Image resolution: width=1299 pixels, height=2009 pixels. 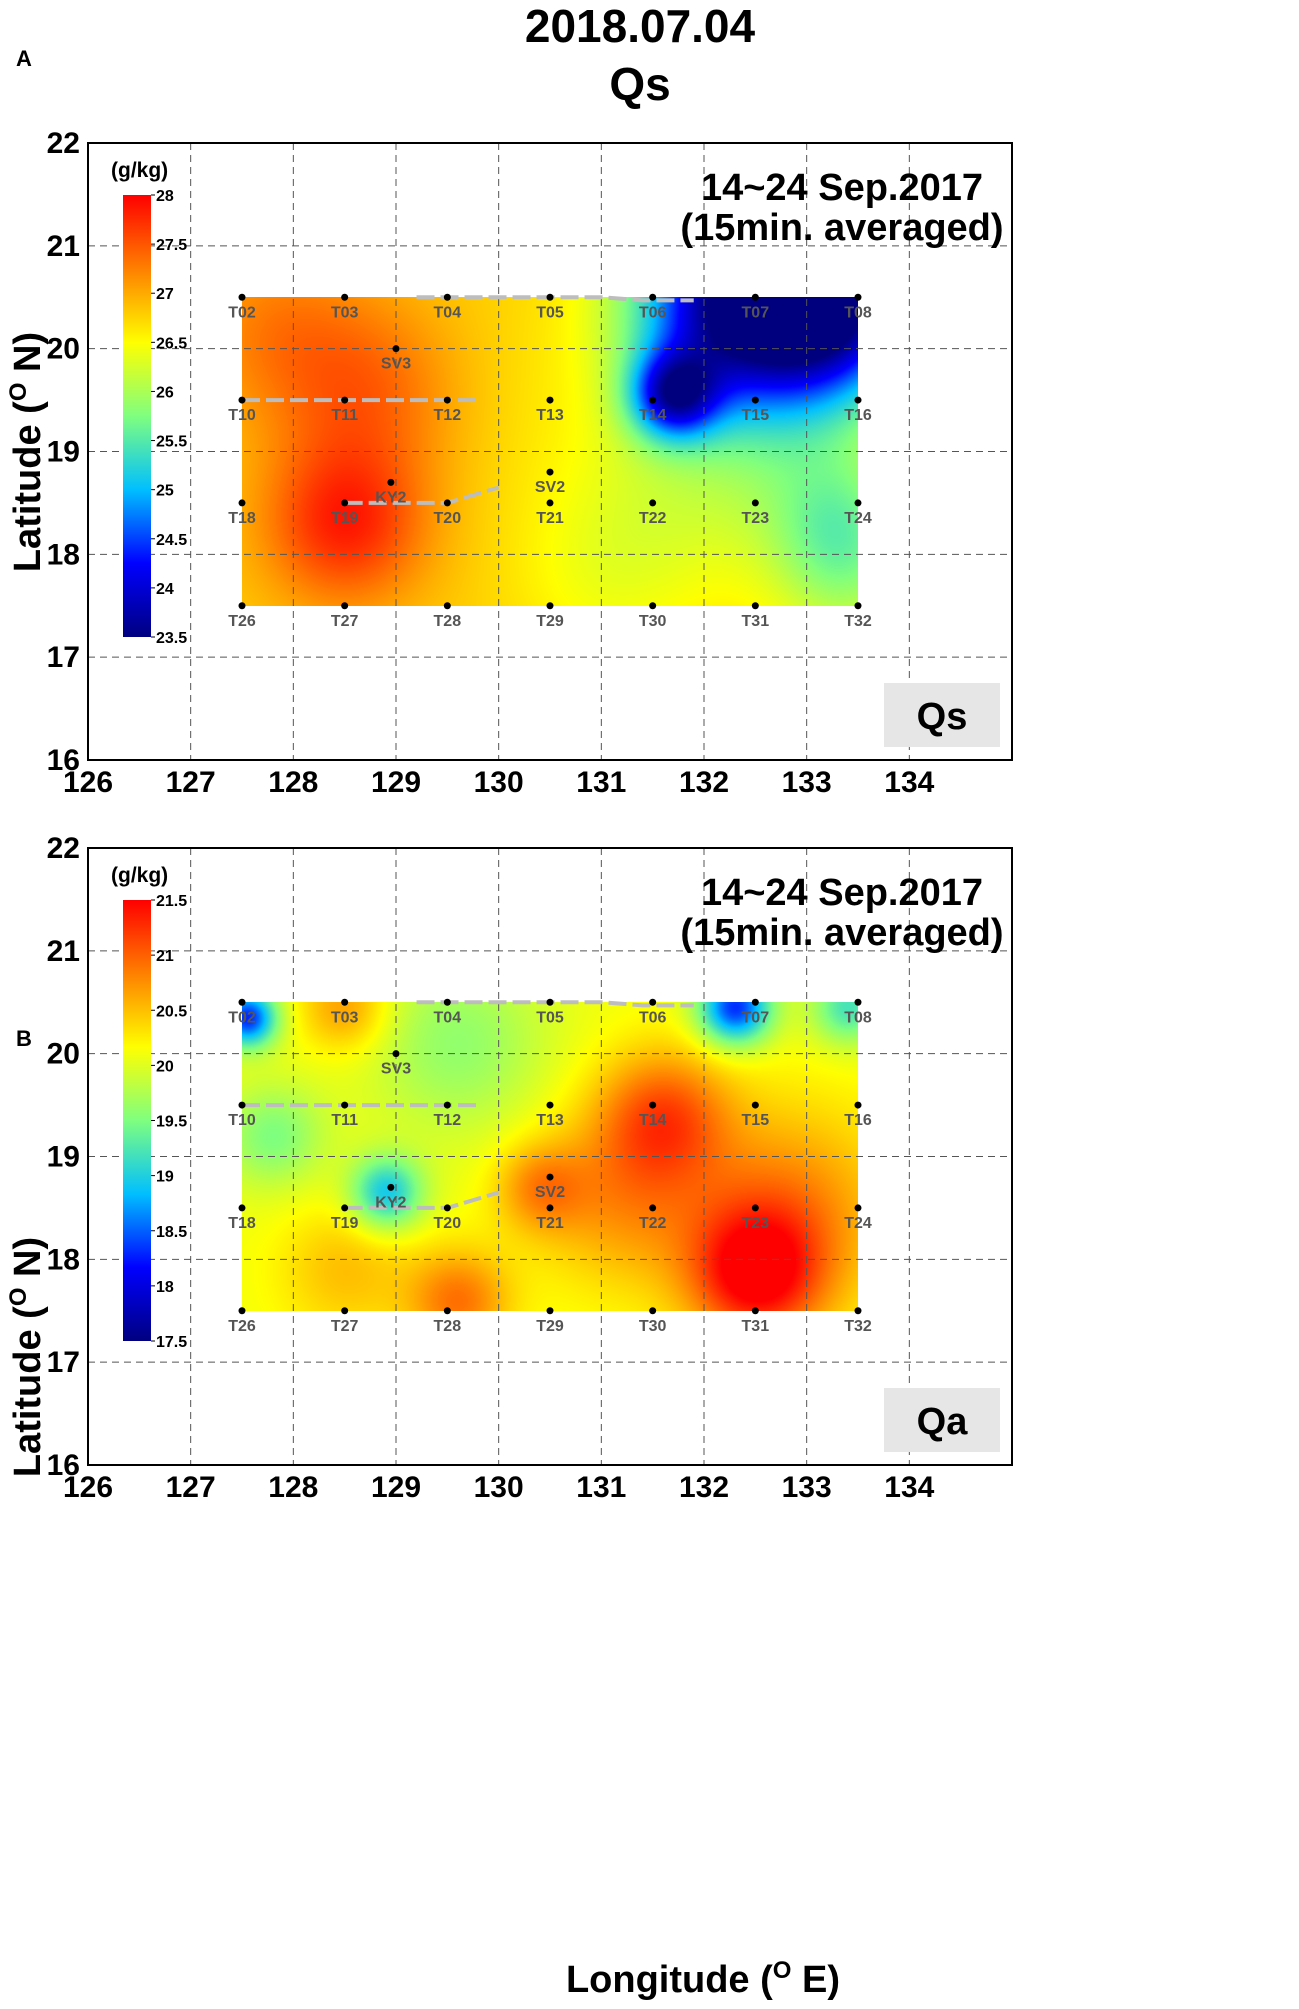 What do you see at coordinates (448, 1120) in the screenshot?
I see `station-label: T12` at bounding box center [448, 1120].